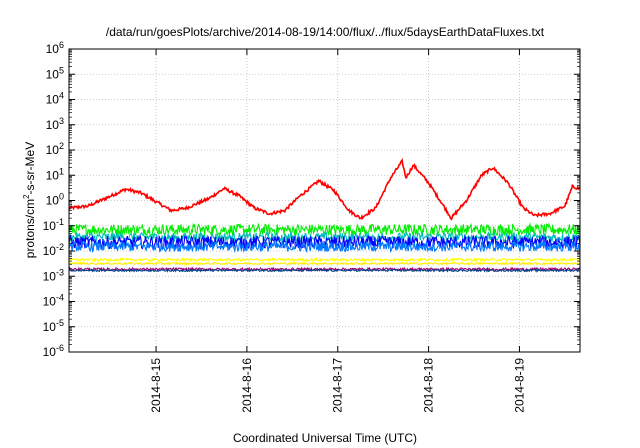 This screenshot has height=448, width=640. What do you see at coordinates (156, 385) in the screenshot?
I see `x-tick-label: 2014-8-15` at bounding box center [156, 385].